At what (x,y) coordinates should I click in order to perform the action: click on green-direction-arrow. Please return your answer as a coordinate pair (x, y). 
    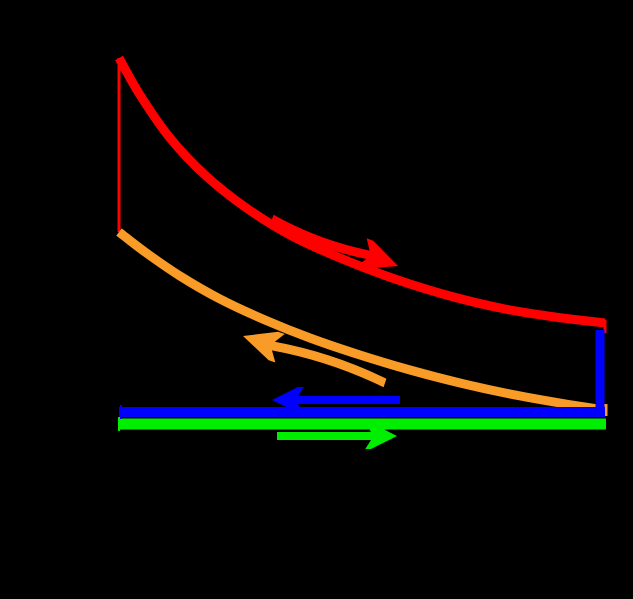
    Looking at the image, I should click on (337, 436).